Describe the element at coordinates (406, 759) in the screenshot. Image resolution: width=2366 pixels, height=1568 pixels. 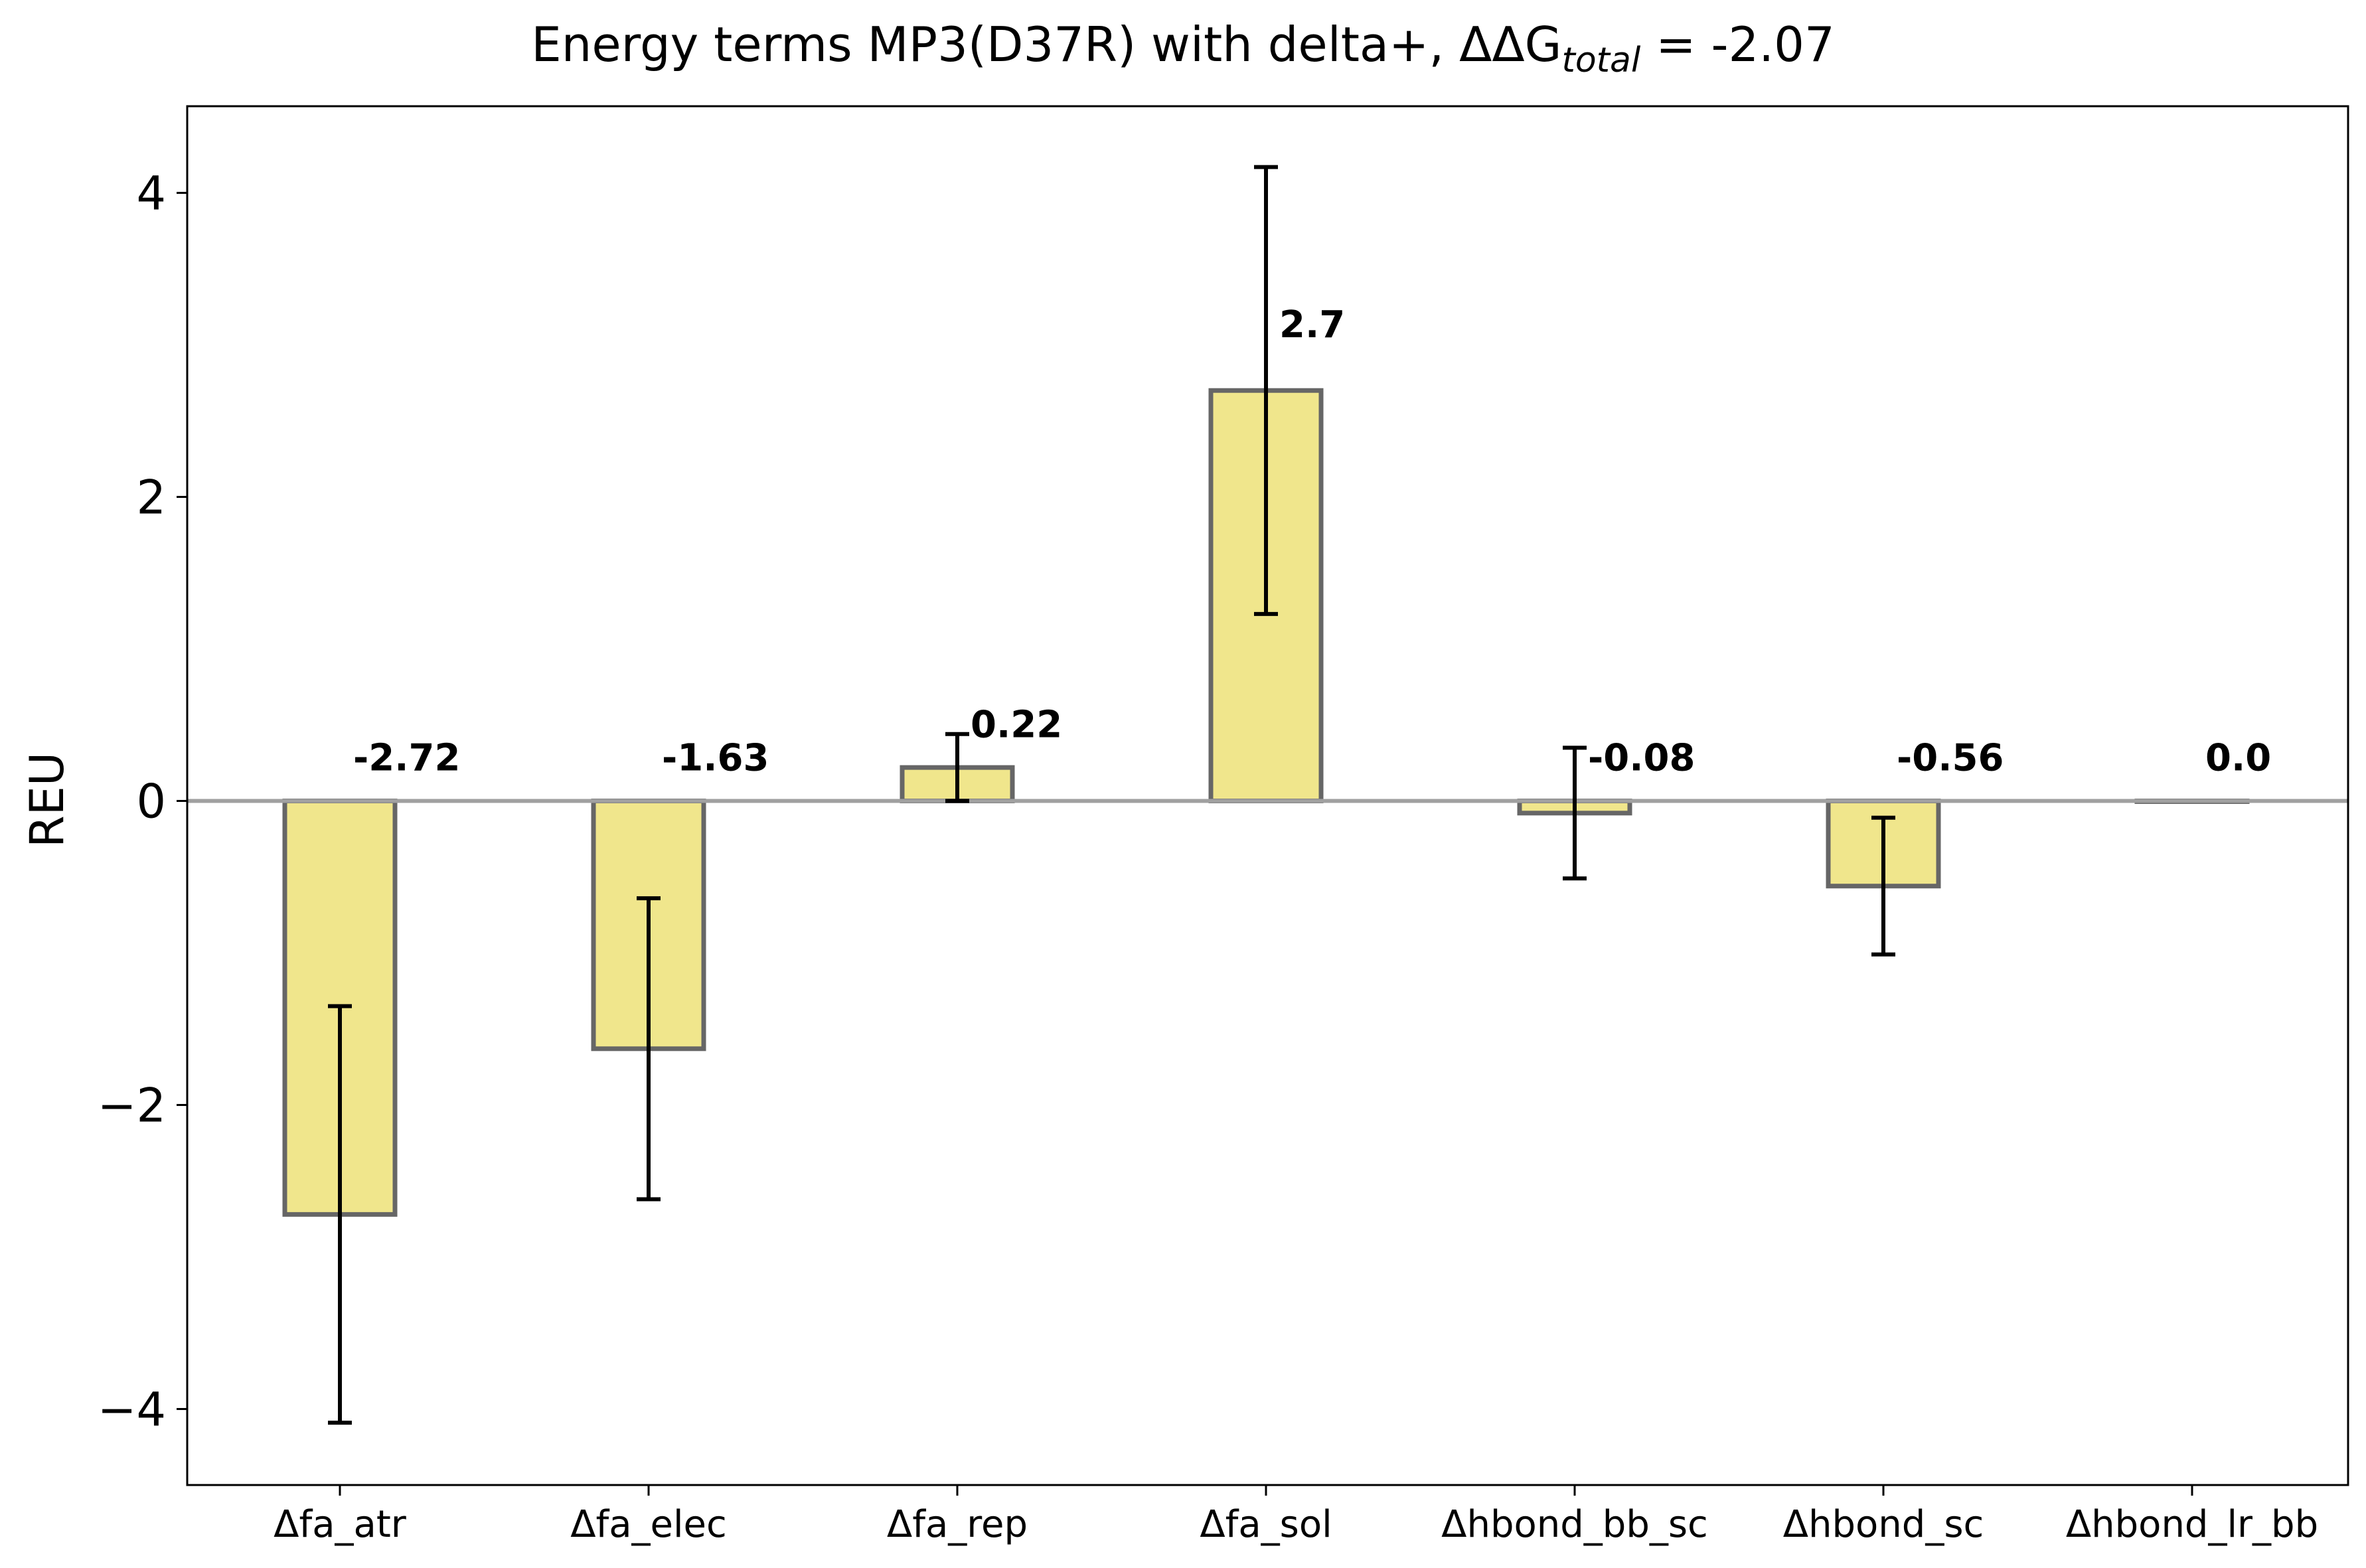
I see `data-label-1: -2.72` at that location.